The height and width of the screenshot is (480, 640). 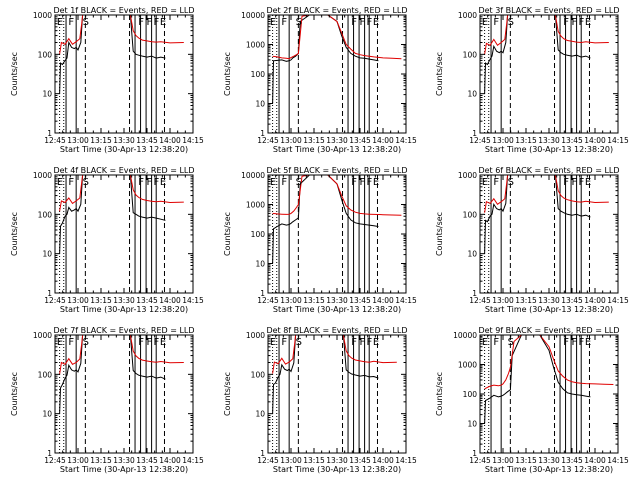 What do you see at coordinates (123, 330) in the screenshot?
I see `plot-title: Det 7f BLACK = Events, RED = LLD` at bounding box center [123, 330].